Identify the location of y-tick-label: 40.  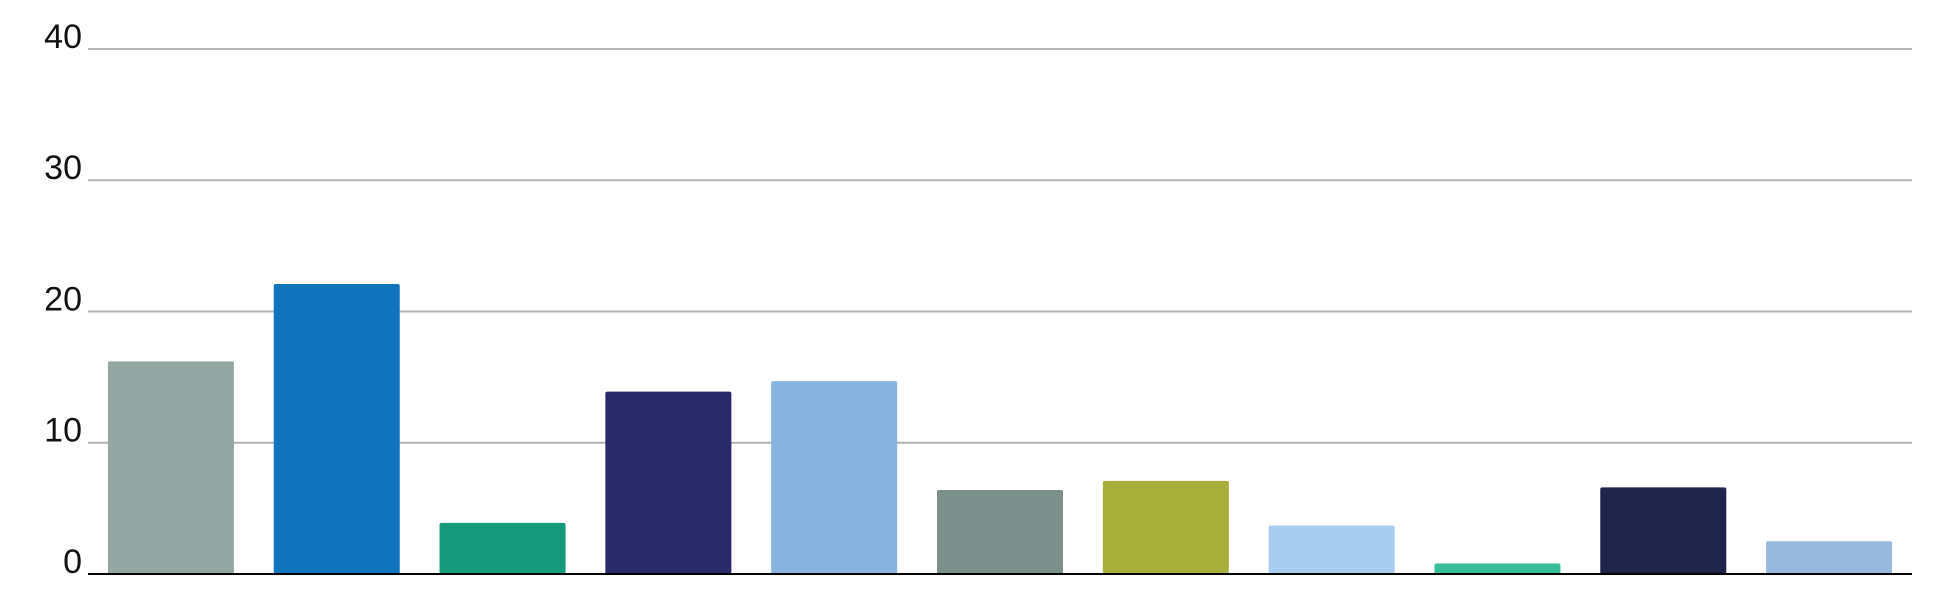
(63, 37).